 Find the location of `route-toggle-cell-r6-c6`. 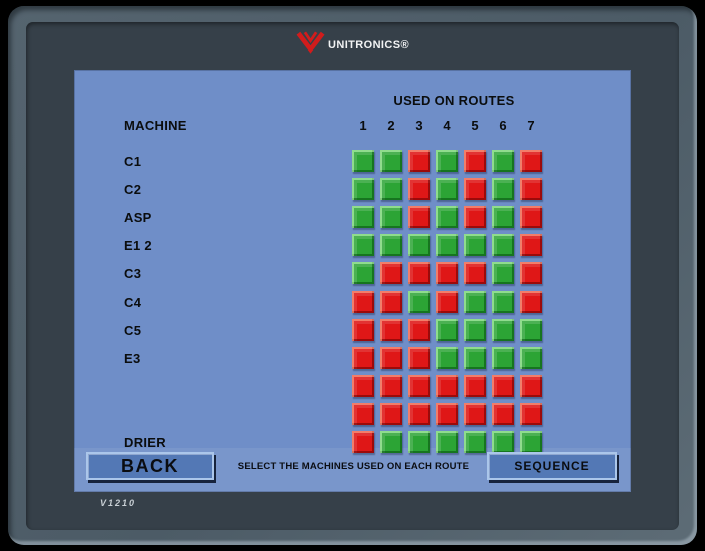

route-toggle-cell-r6-c6 is located at coordinates (503, 301).